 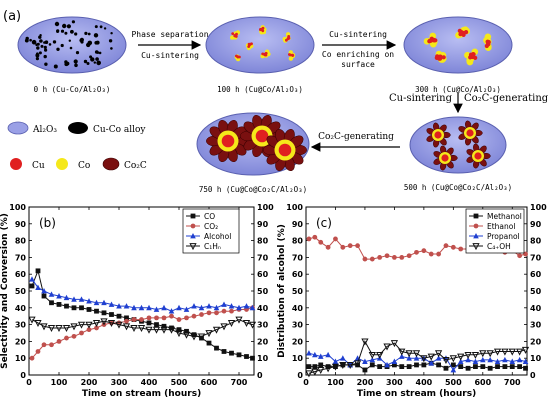 I want to click on legend-label: C₄₊OH, so click(x=499, y=246).